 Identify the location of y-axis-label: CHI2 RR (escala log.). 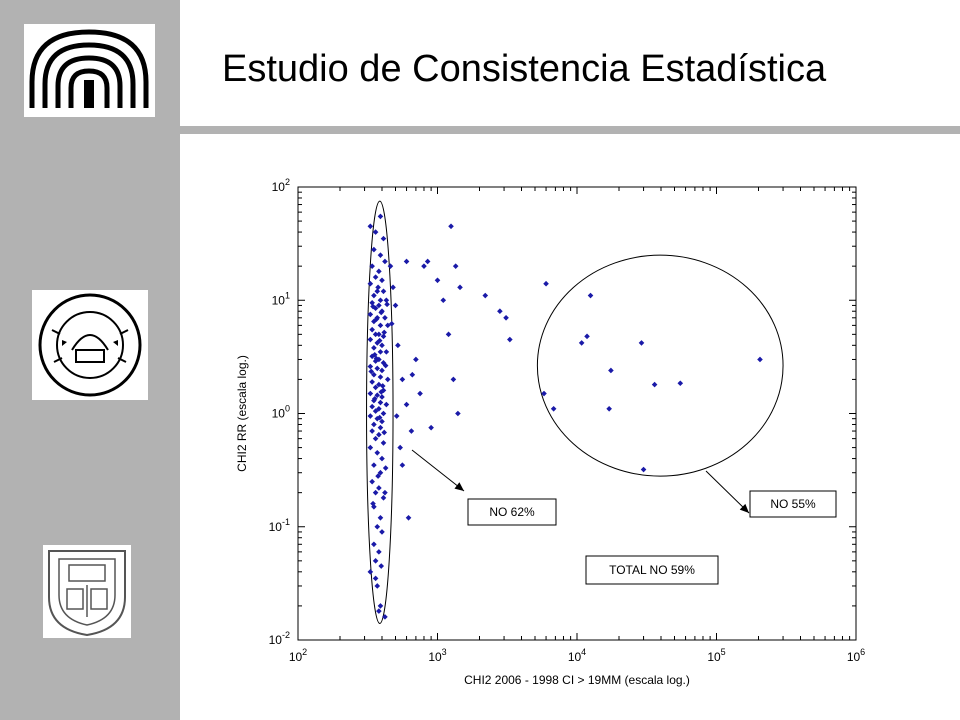
(242, 413).